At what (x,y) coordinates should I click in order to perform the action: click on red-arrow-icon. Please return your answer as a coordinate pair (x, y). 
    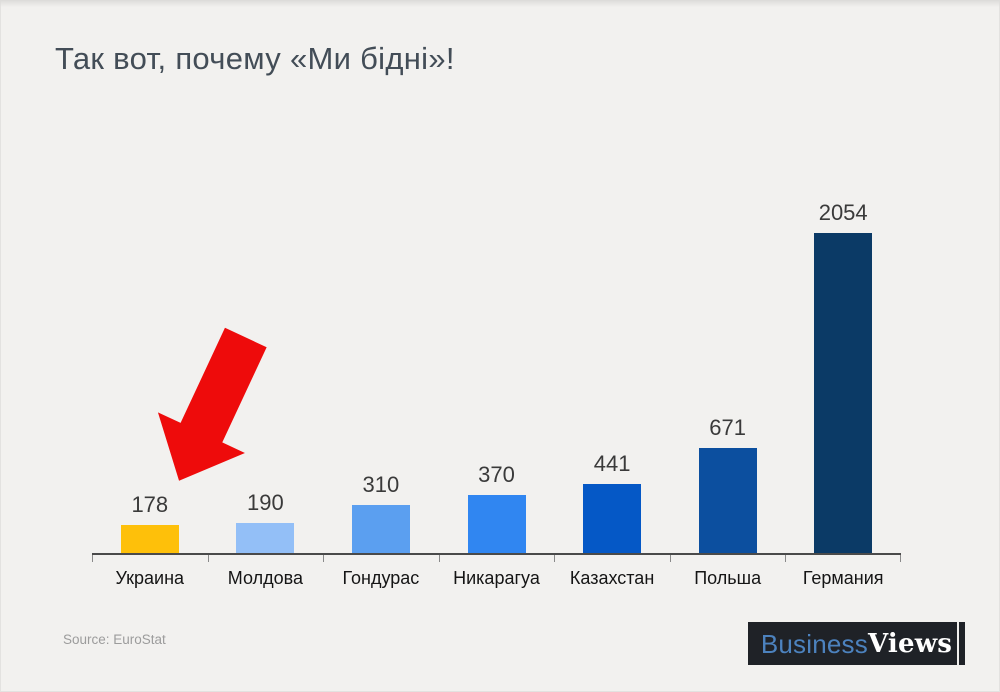
    Looking at the image, I should click on (212, 404).